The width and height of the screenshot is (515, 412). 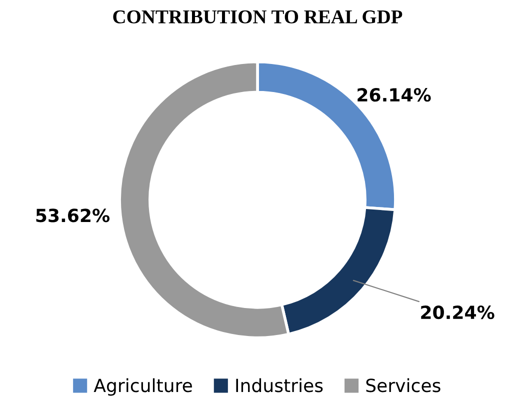 What do you see at coordinates (257, 17) in the screenshot?
I see `chart-title: CONTRIBUTION TO REAL GDP` at bounding box center [257, 17].